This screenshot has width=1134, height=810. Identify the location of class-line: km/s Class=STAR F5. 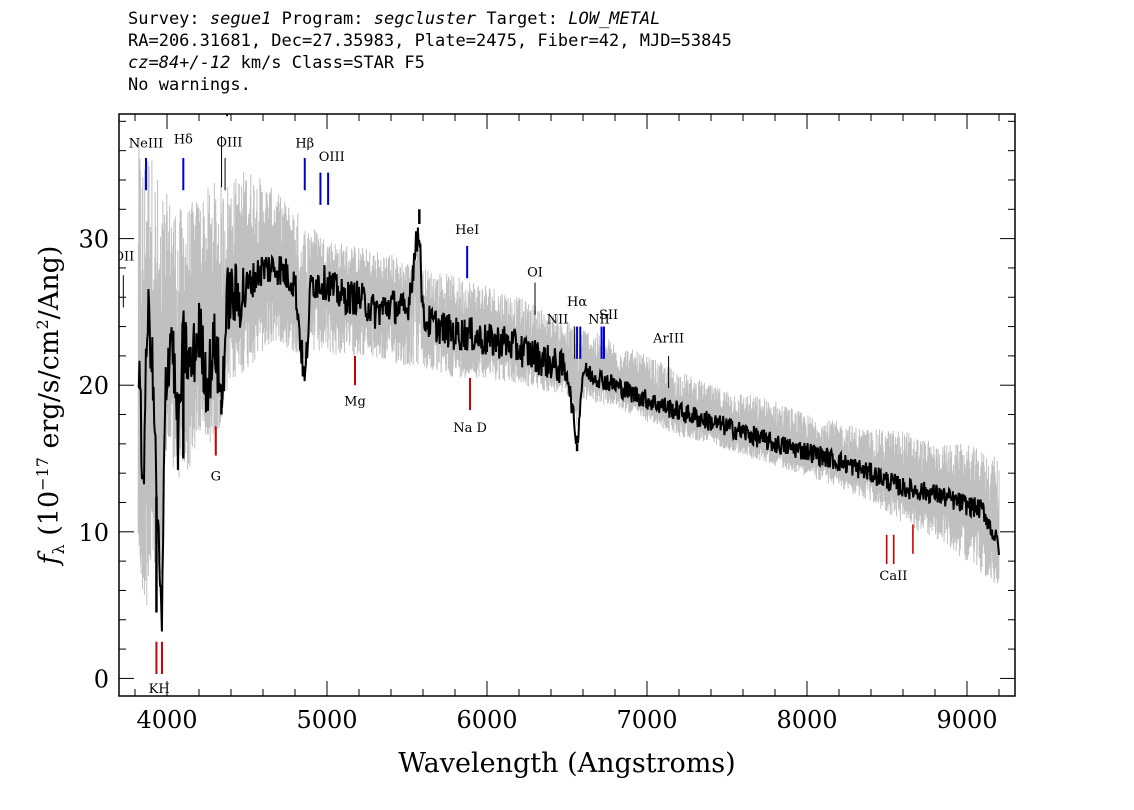
(327, 63).